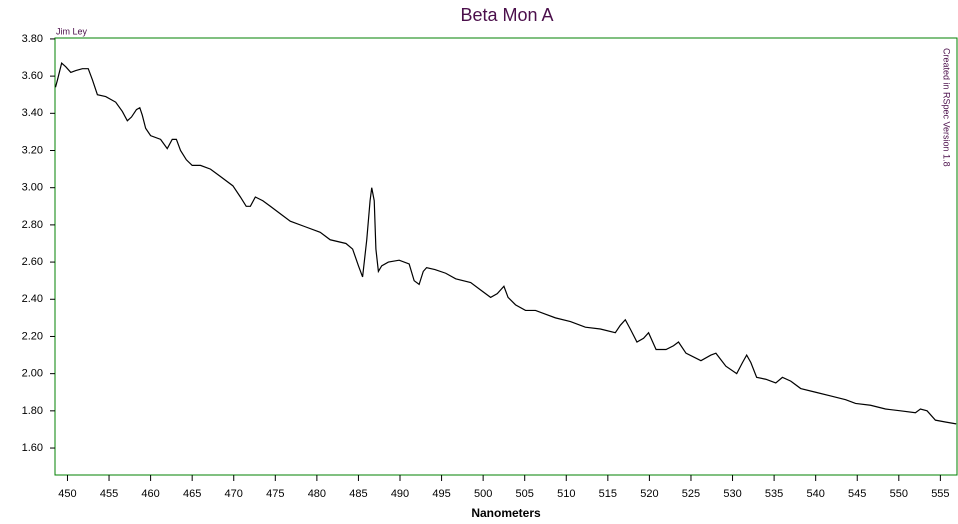  I want to click on x-tick-label: 475, so click(275, 494).